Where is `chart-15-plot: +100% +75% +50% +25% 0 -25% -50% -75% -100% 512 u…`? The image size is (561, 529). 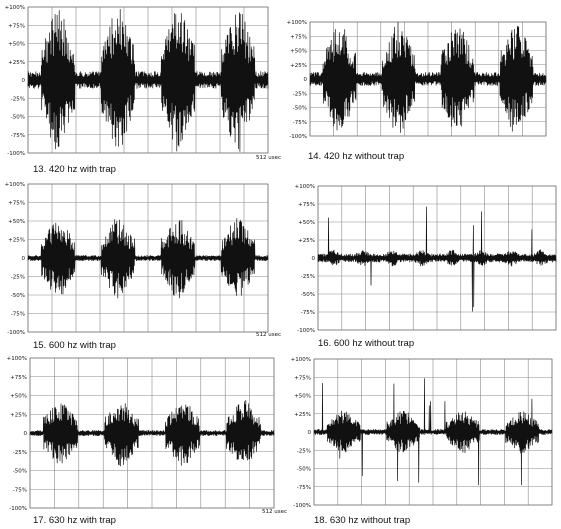
chart-15-plot: +100% +75% +50% +25% 0 -25% -50% -75% -100% 512 u… is located at coordinates (143, 260).